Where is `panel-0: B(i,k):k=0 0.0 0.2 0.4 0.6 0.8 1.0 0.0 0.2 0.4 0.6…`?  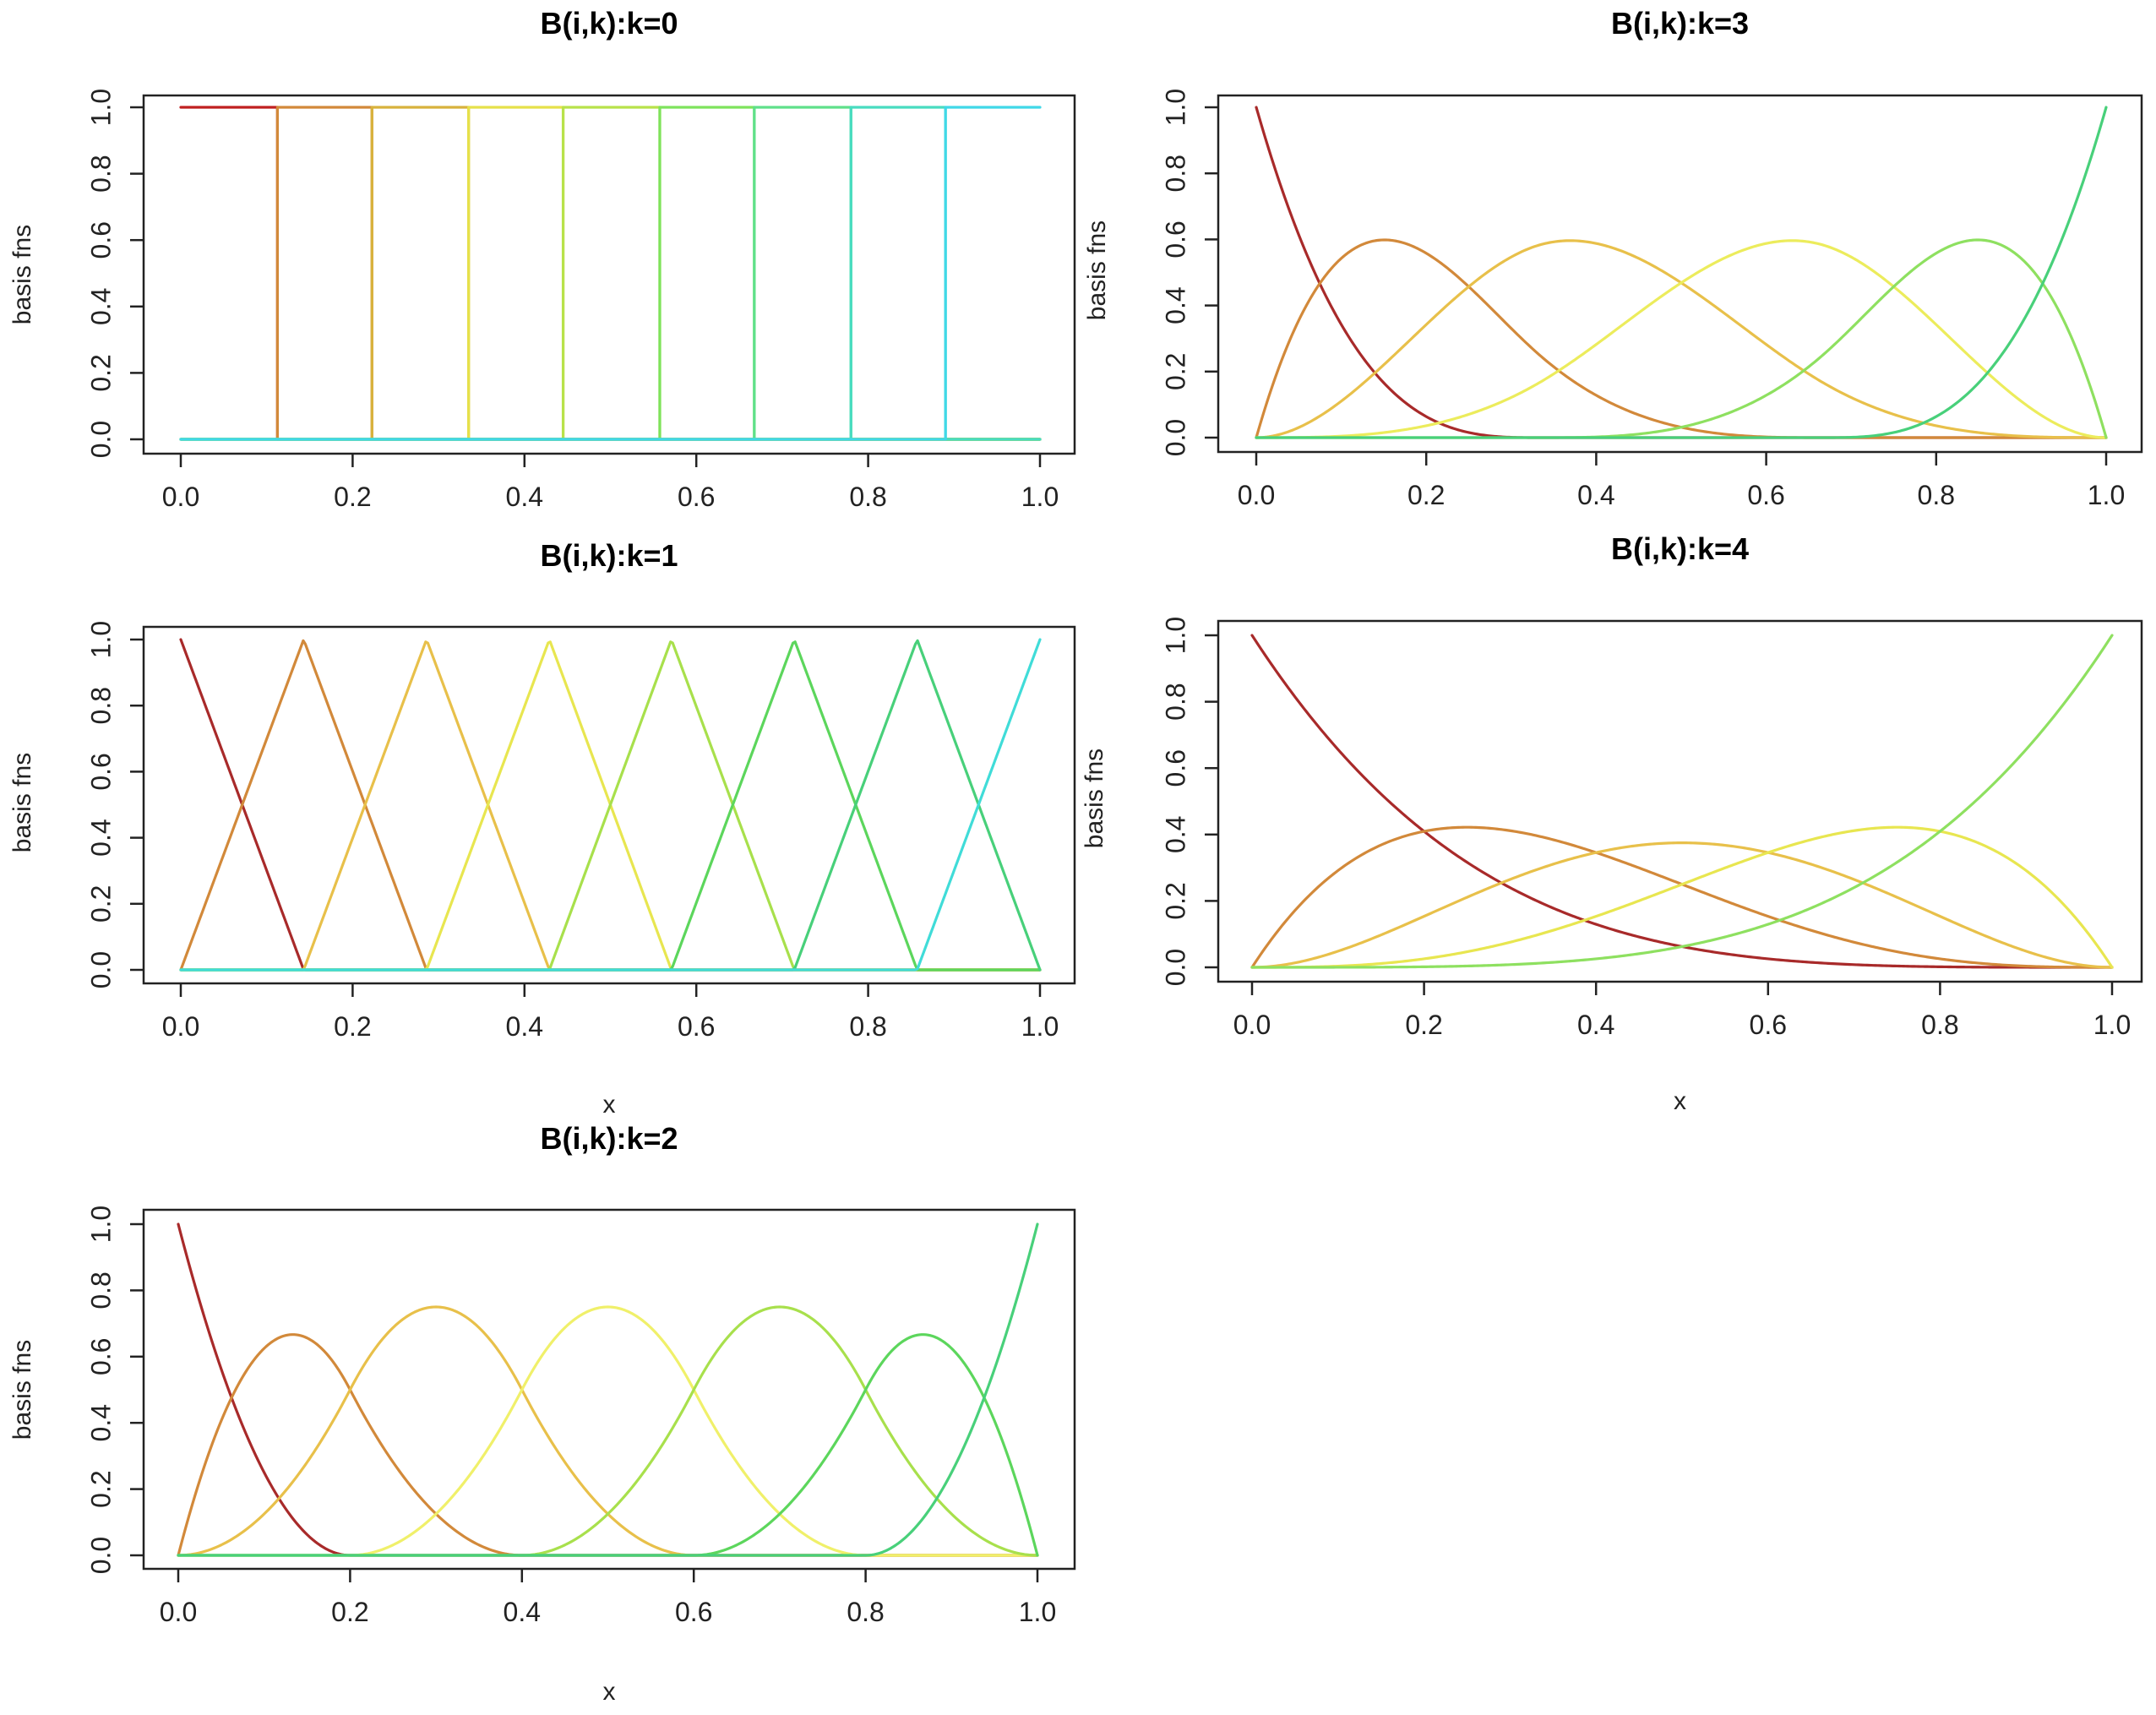 panel-0: B(i,k):k=0 0.0 0.2 0.4 0.6 0.8 1.0 0.0 0.2 0.4 0.6… is located at coordinates (542, 259).